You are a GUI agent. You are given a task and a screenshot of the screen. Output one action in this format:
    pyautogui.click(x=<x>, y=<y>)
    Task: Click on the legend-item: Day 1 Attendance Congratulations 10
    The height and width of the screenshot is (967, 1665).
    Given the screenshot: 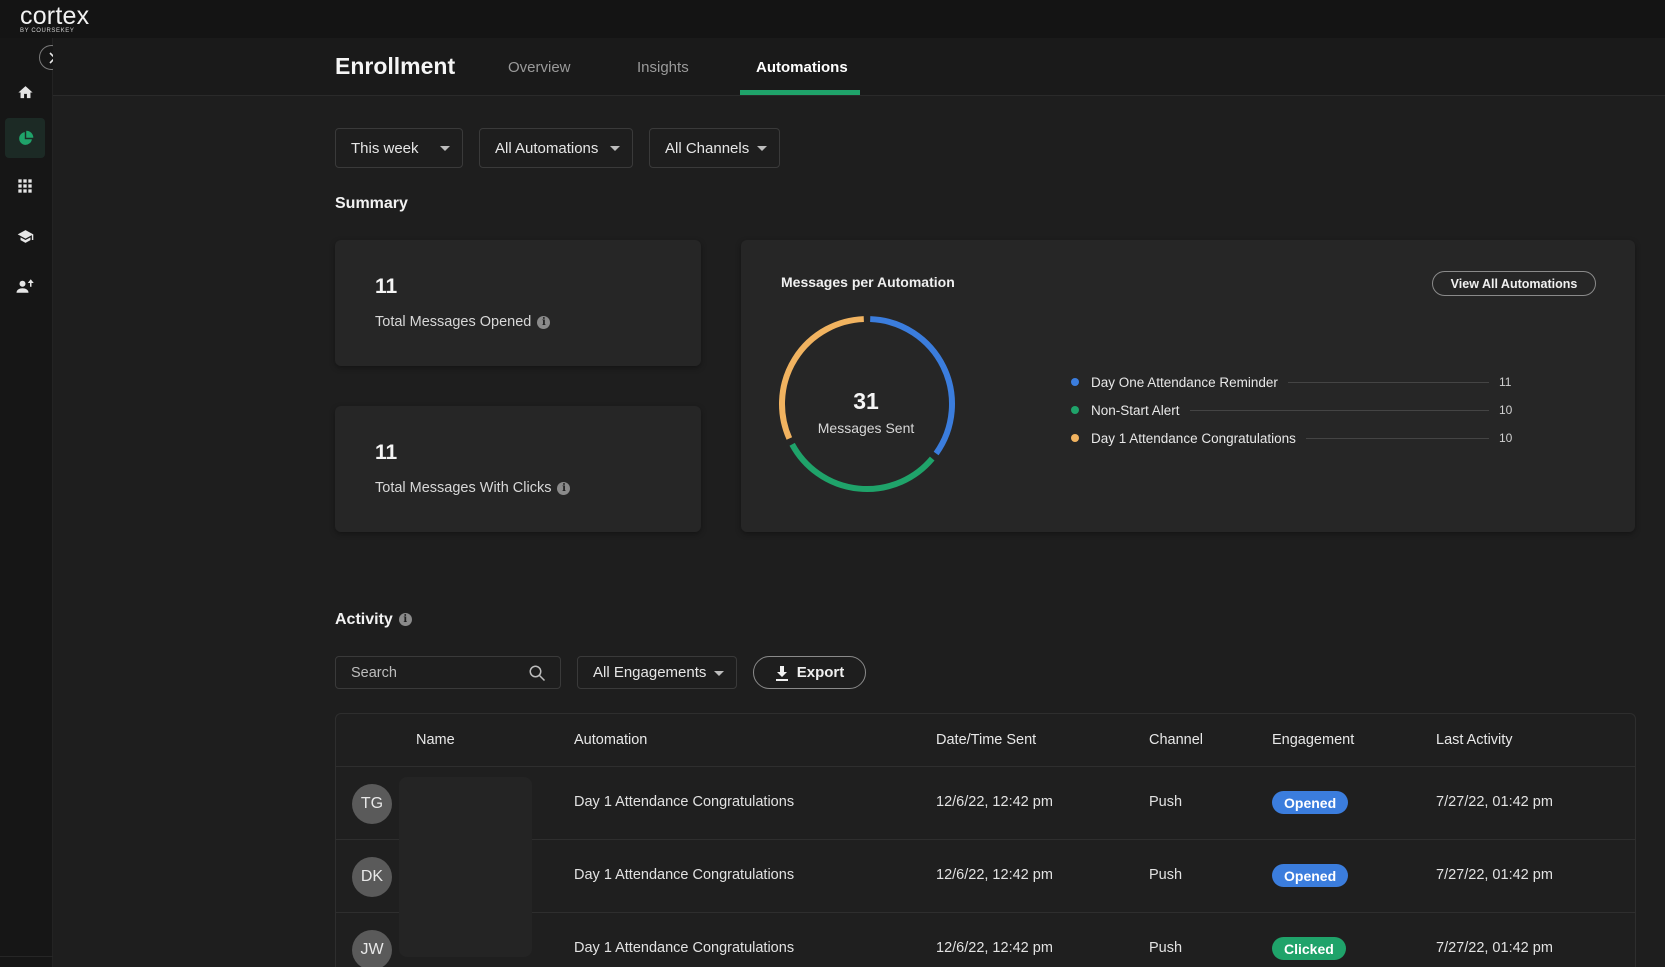 What is the action you would take?
    pyautogui.click(x=1296, y=438)
    